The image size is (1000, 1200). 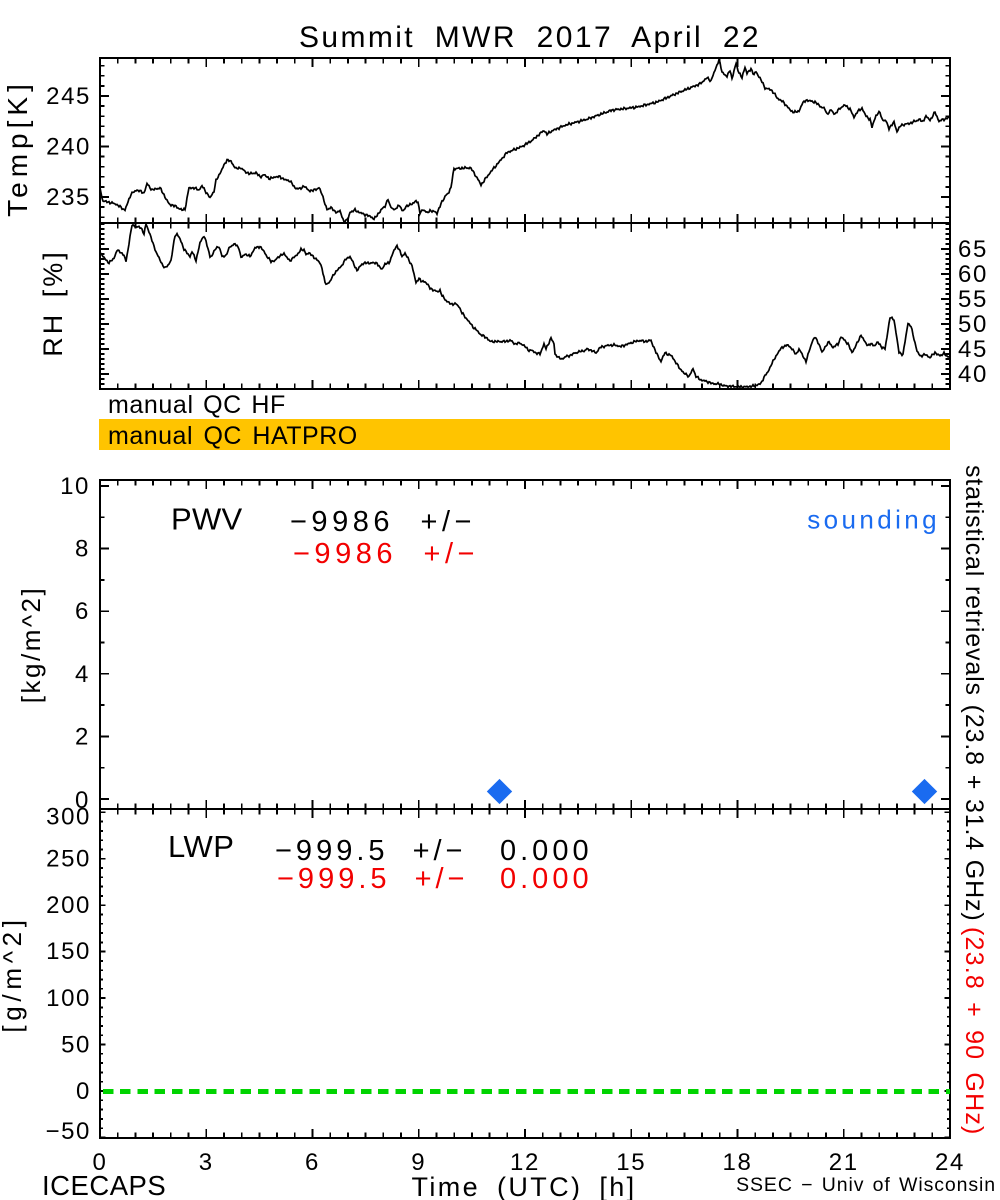 I want to click on svg-text: 300, so click(x=68, y=817).